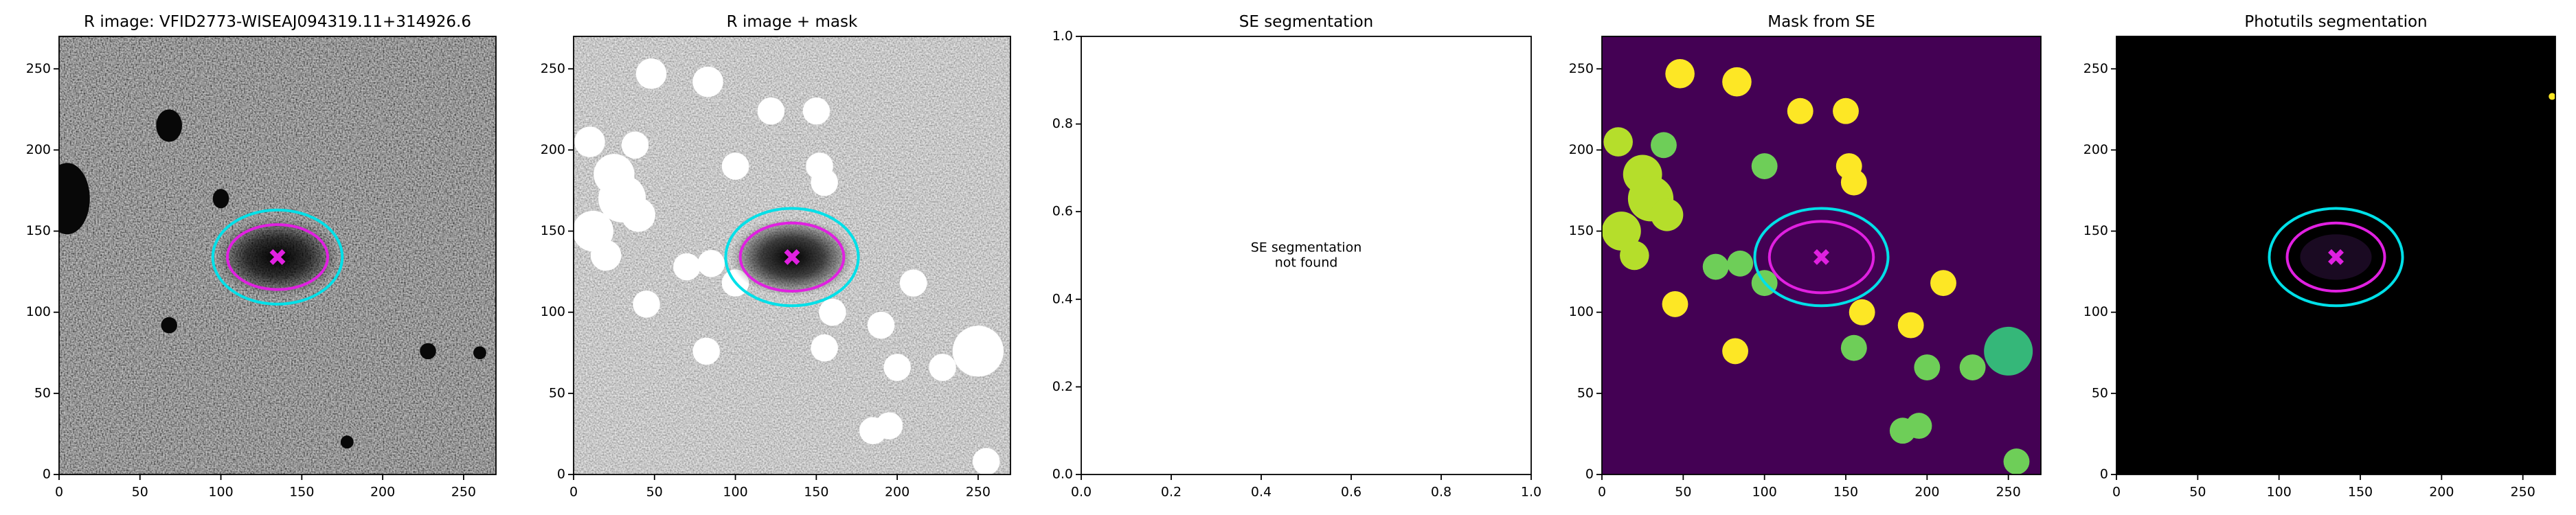 The height and width of the screenshot is (515, 2576). I want to click on x-tick-label: 0.4, so click(1261, 492).